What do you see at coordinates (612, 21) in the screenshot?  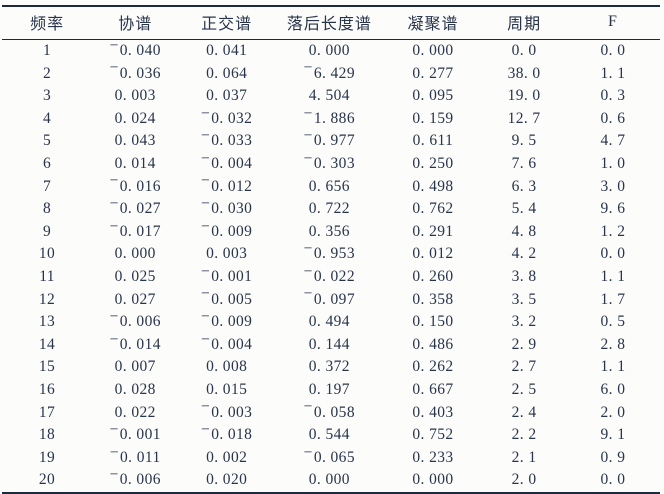 I see `col-header-f-statistic: F` at bounding box center [612, 21].